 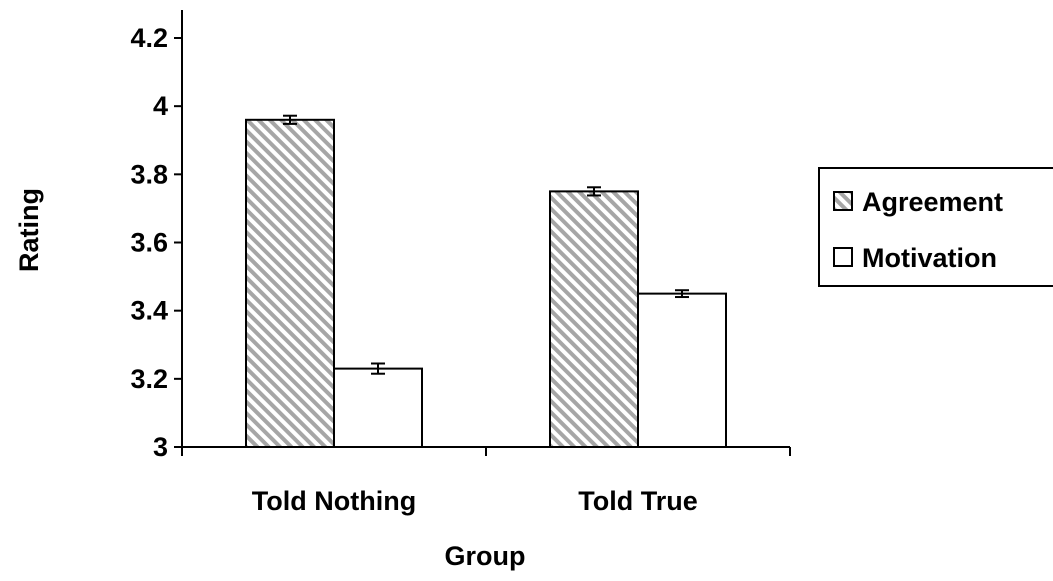 I want to click on legend-swatch-motivation, so click(x=843, y=257).